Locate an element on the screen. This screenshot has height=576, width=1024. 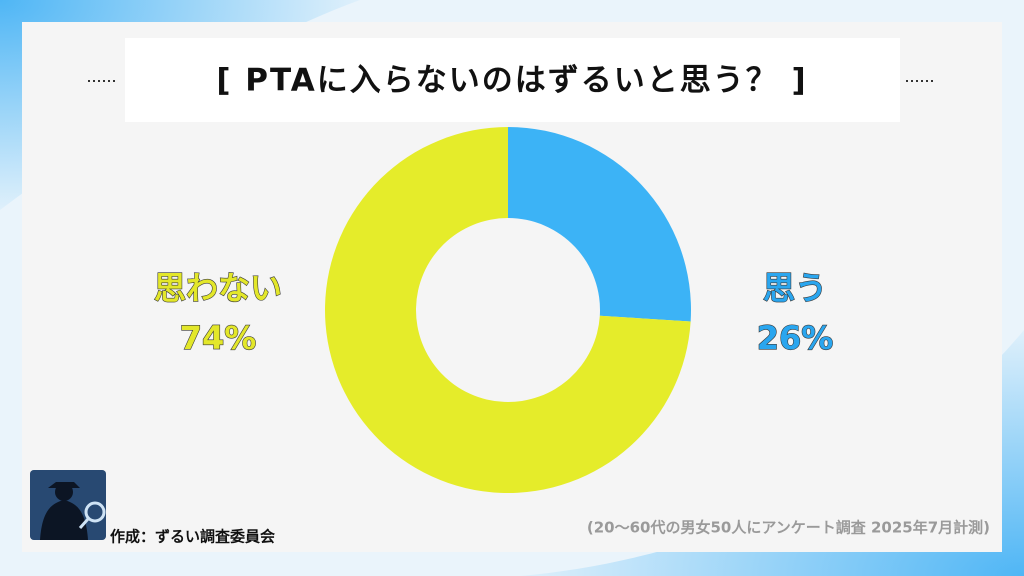
title-box is located at coordinates (512, 80).